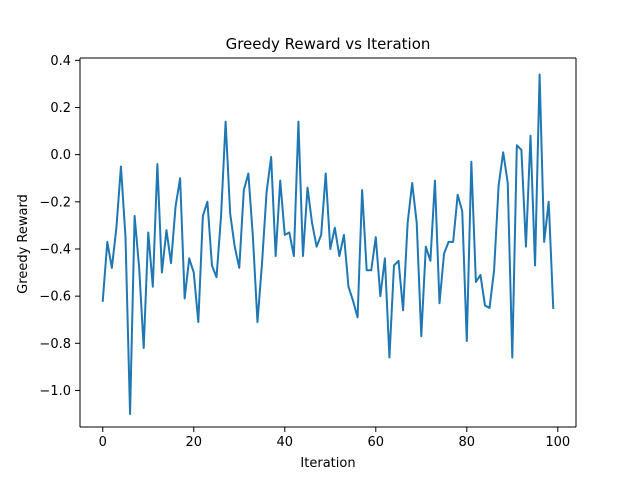  Describe the element at coordinates (23, 244) in the screenshot. I see `y-axis-label: Greedy Reward` at that location.